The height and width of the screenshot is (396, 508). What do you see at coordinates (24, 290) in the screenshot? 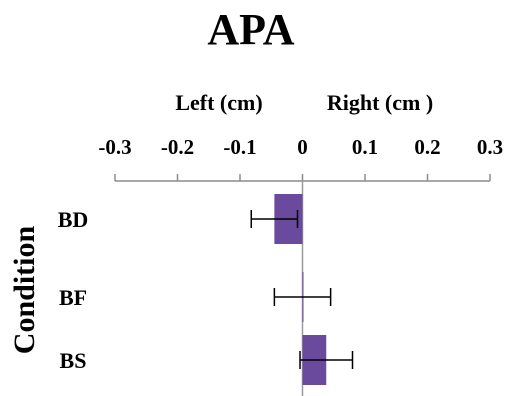
I see `y-axis-label: Condition` at bounding box center [24, 290].